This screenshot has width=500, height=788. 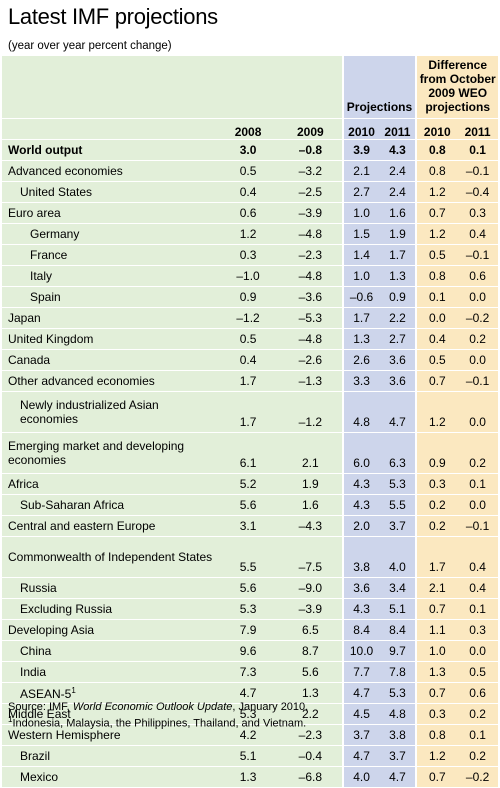 I want to click on row-label-text: Emerging market and developing economies, so click(x=96, y=453).